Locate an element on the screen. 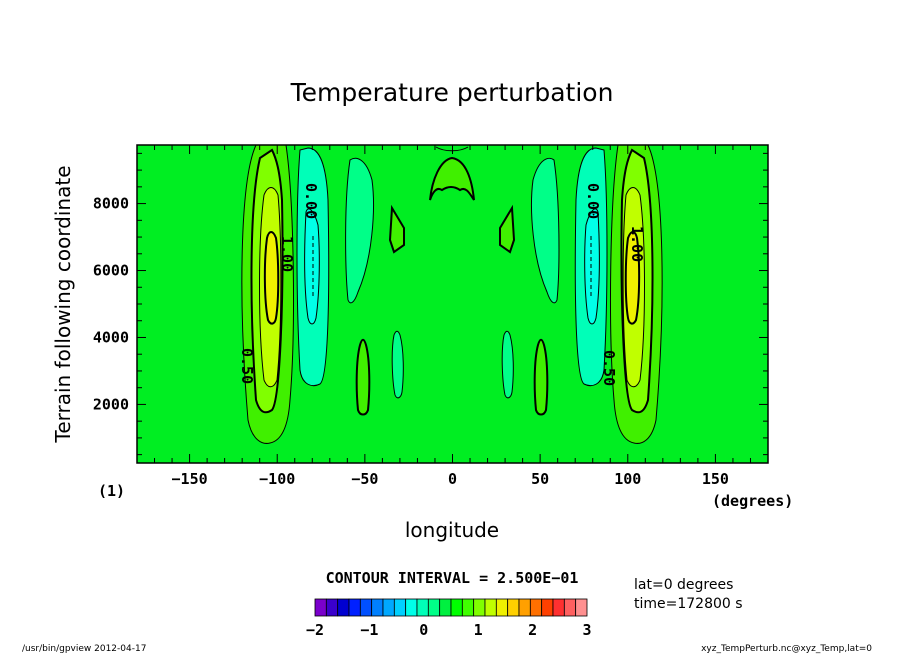  weak-warm-top-center is located at coordinates (452, 178).